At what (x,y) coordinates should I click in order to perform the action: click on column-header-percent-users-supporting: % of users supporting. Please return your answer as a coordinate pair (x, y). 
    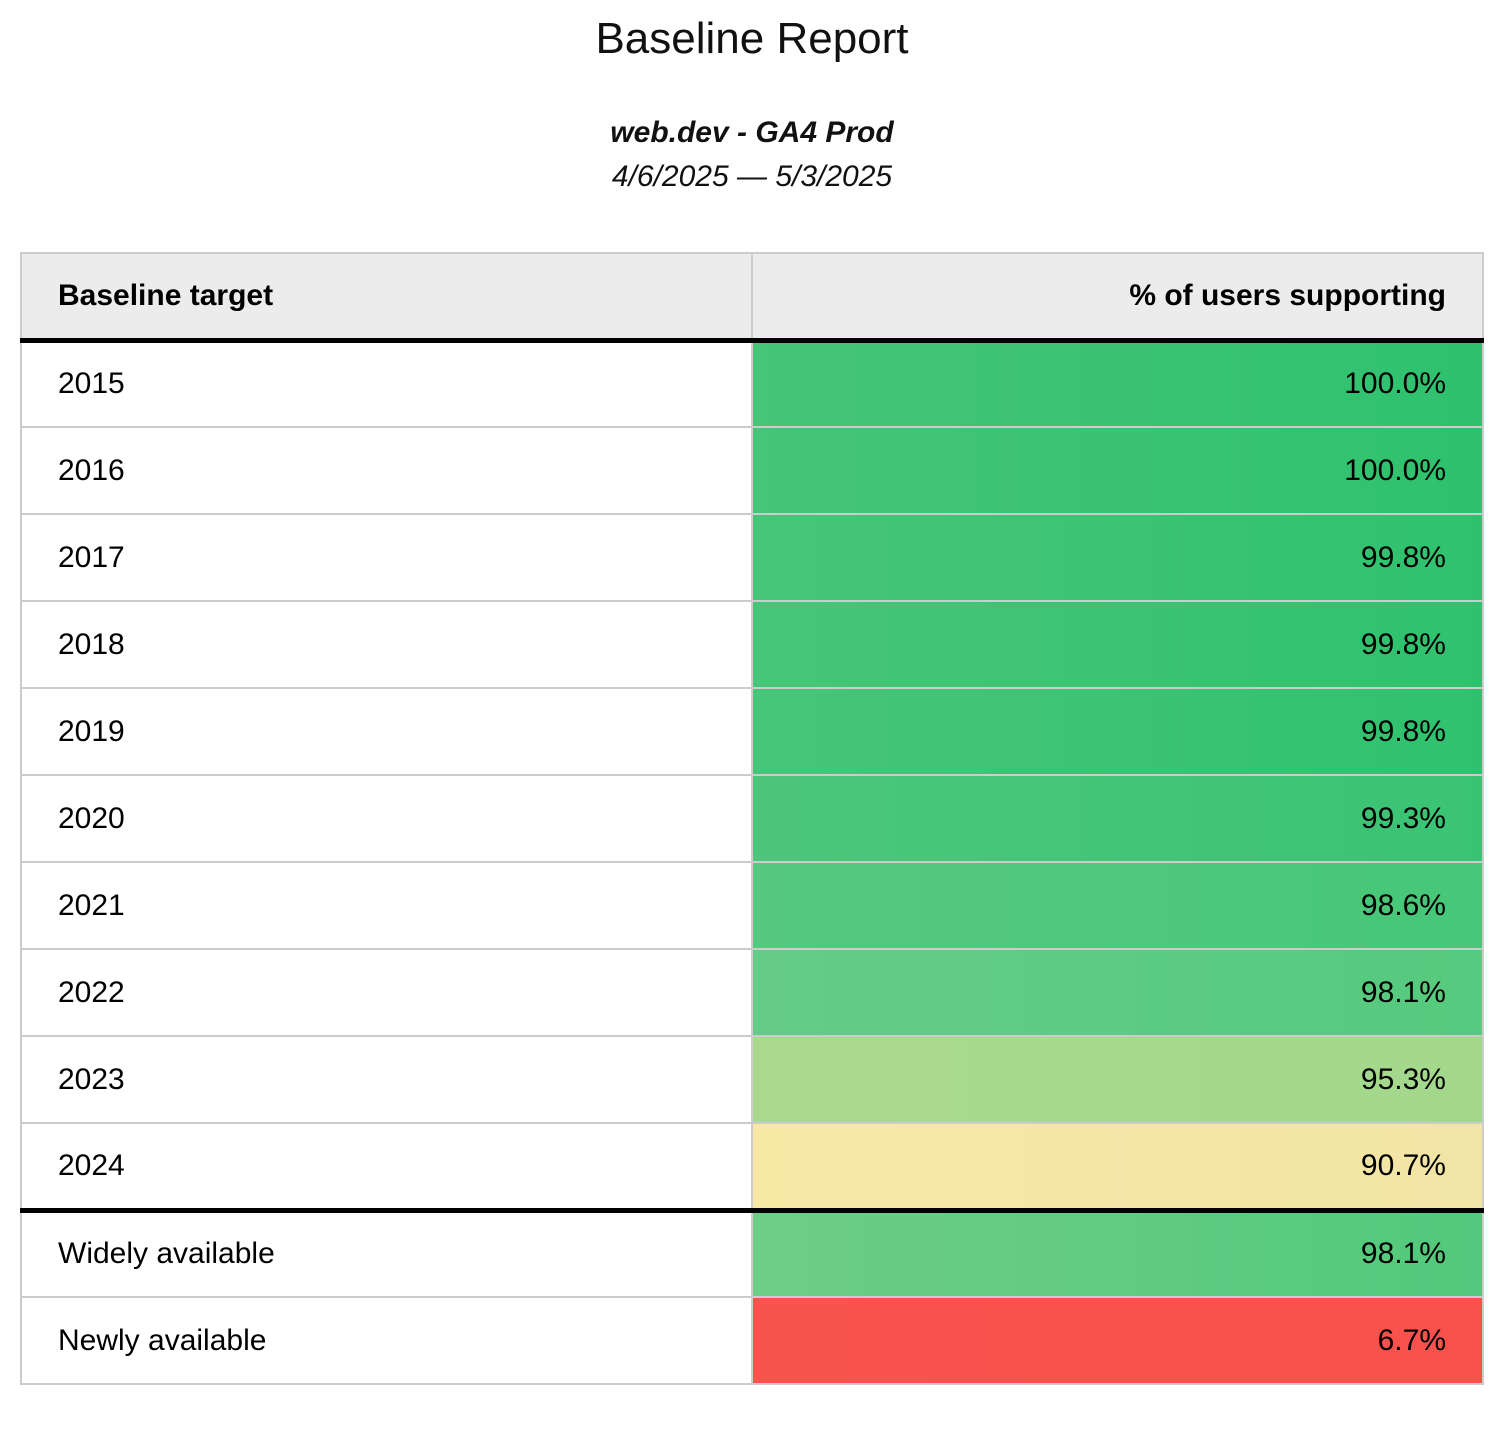
    Looking at the image, I should click on (1117, 298).